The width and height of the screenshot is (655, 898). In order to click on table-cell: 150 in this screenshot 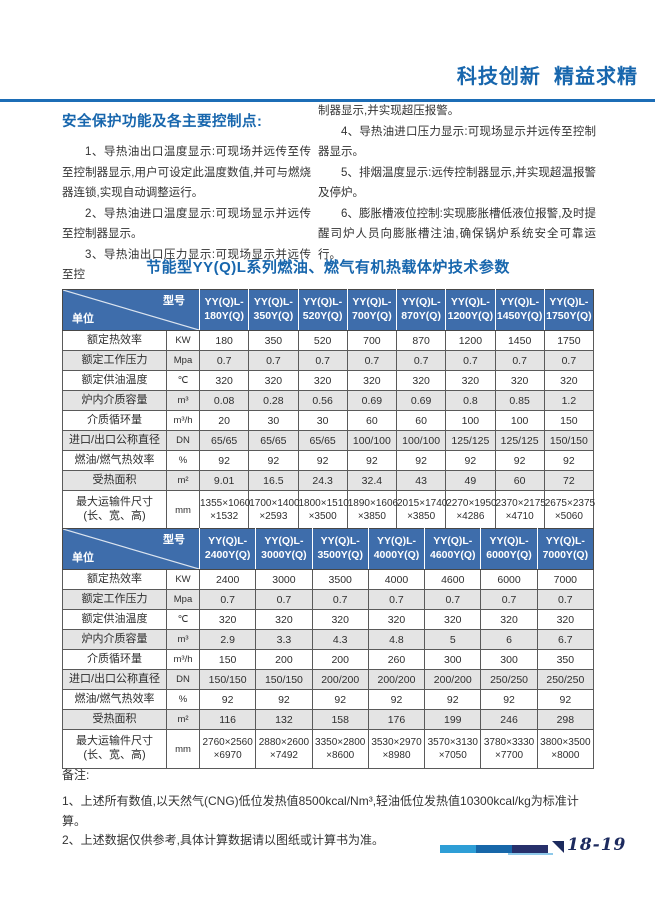, I will do `click(227, 659)`.